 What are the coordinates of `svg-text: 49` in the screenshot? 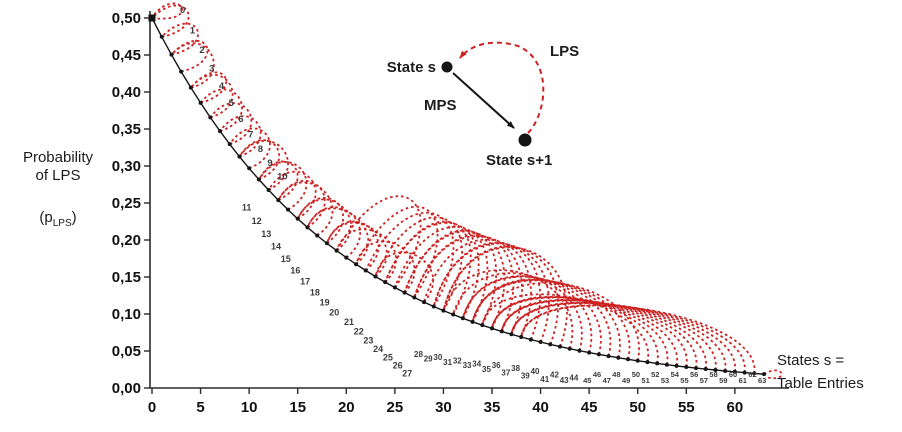 It's located at (626, 380).